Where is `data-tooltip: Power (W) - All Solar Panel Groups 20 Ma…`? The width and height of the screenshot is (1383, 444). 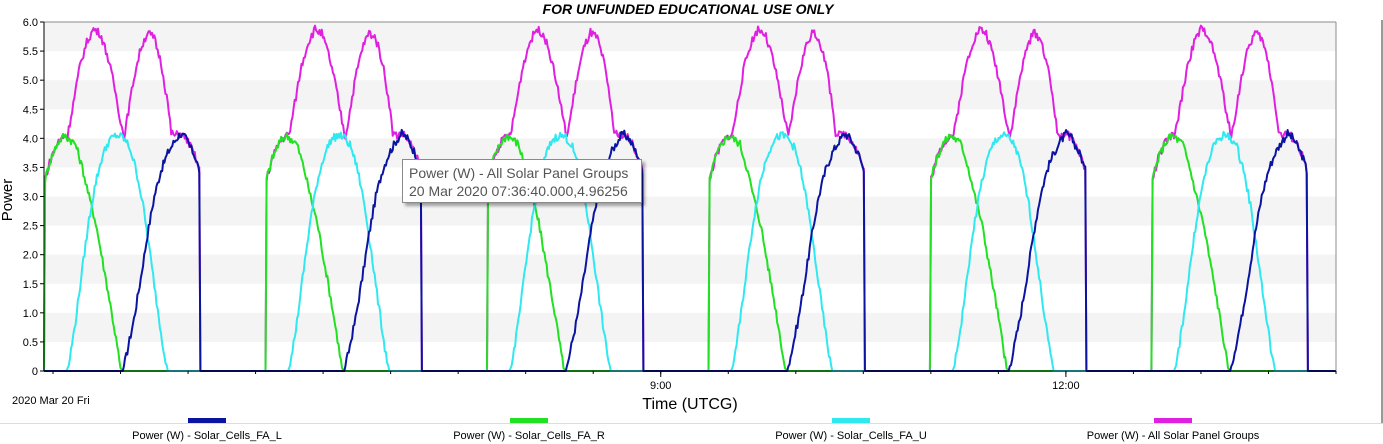 data-tooltip: Power (W) - All Solar Panel Groups 20 Ma… is located at coordinates (522, 181).